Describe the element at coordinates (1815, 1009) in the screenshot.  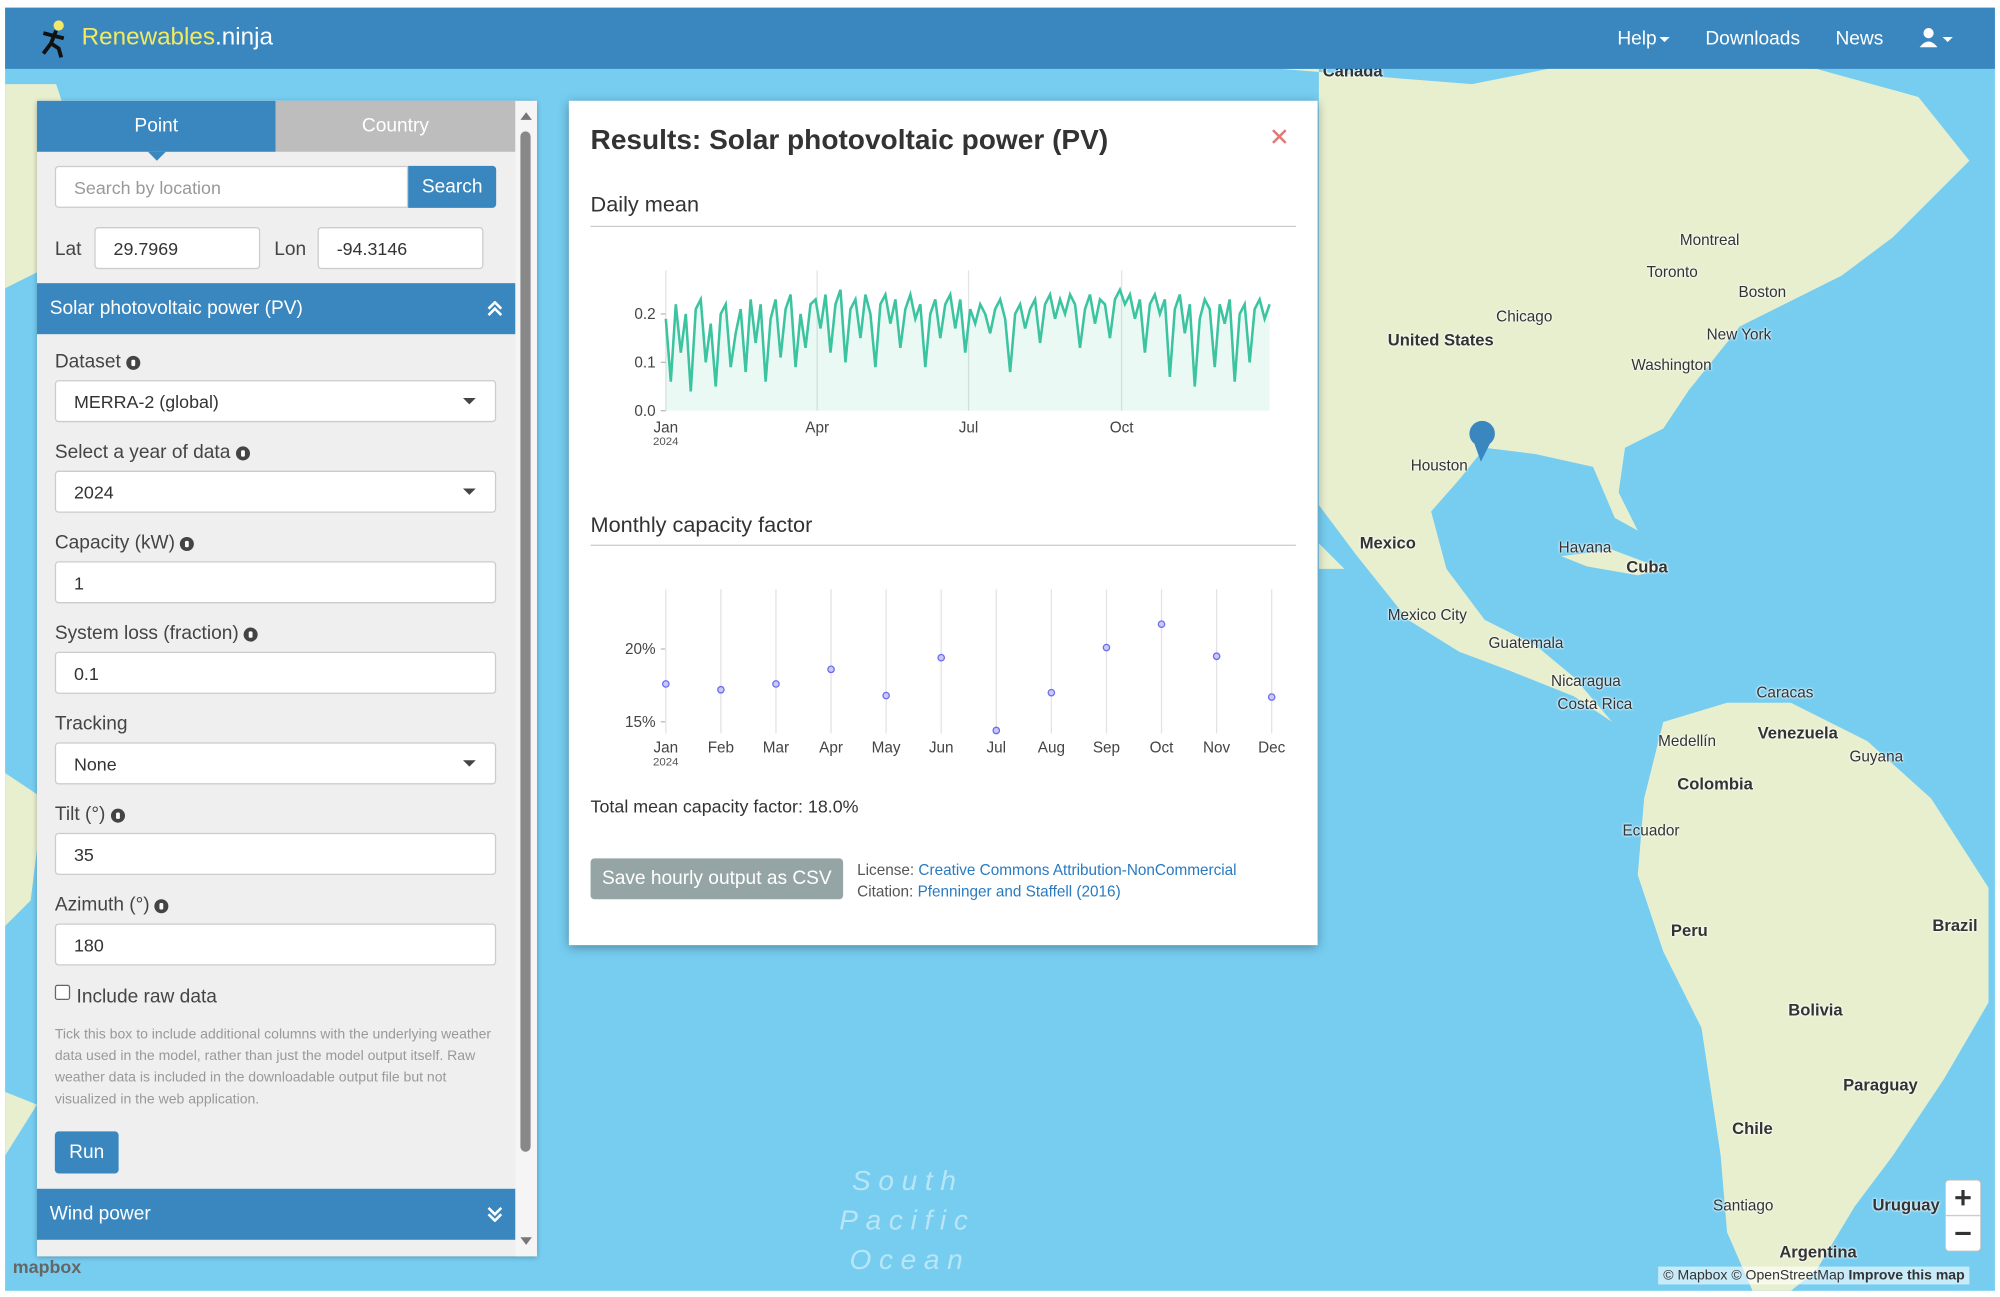
I see `map-label: Bolivia` at that location.